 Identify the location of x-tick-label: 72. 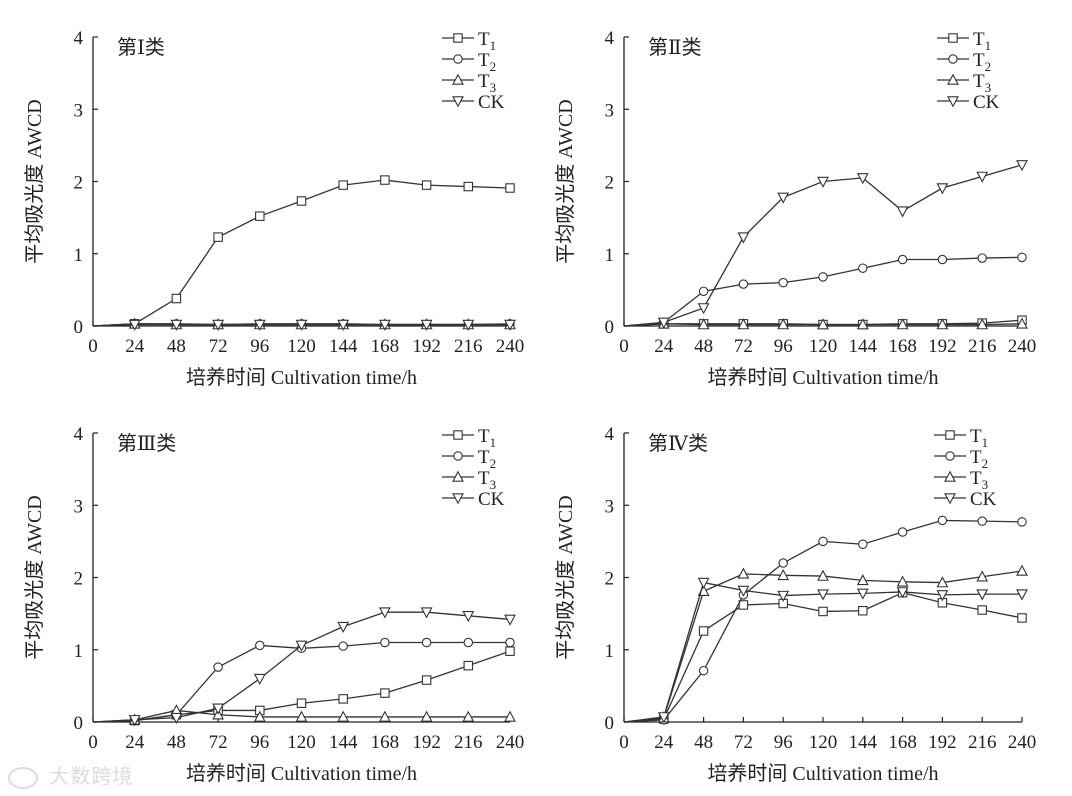
(743, 346).